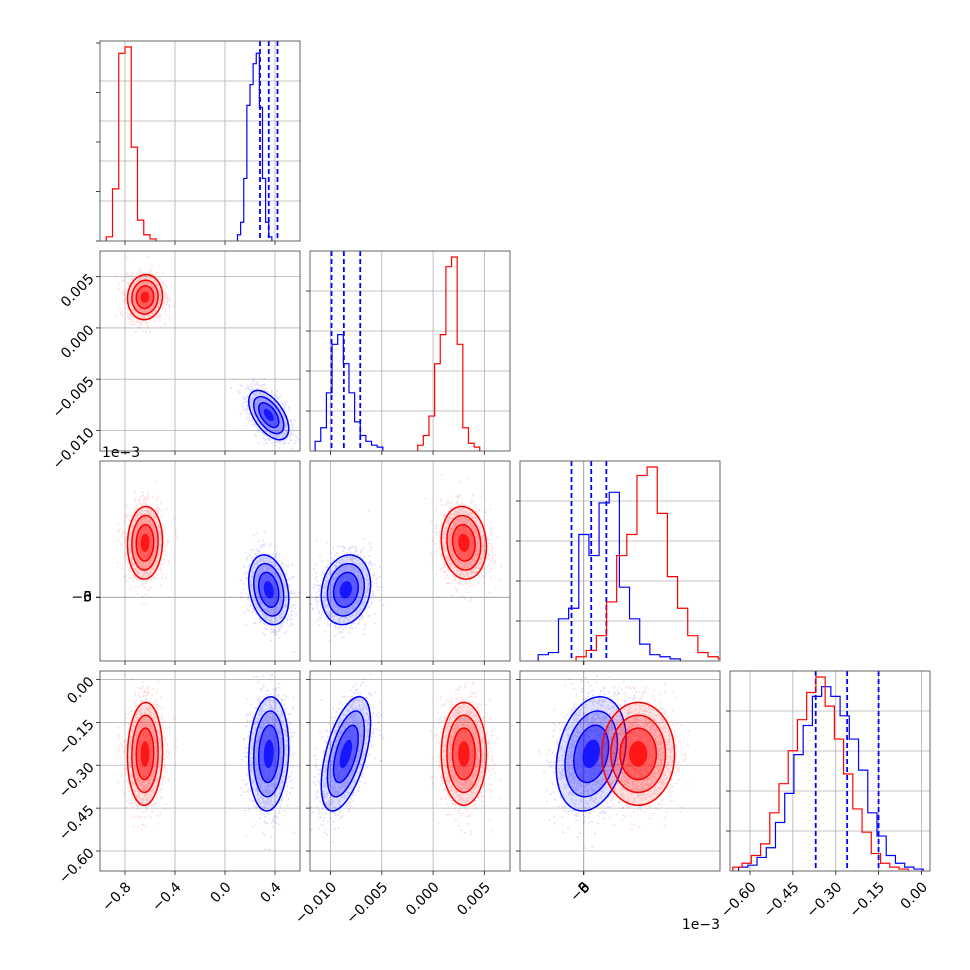  Describe the element at coordinates (74, 449) in the screenshot. I see `ytick-label: −0.010` at that location.